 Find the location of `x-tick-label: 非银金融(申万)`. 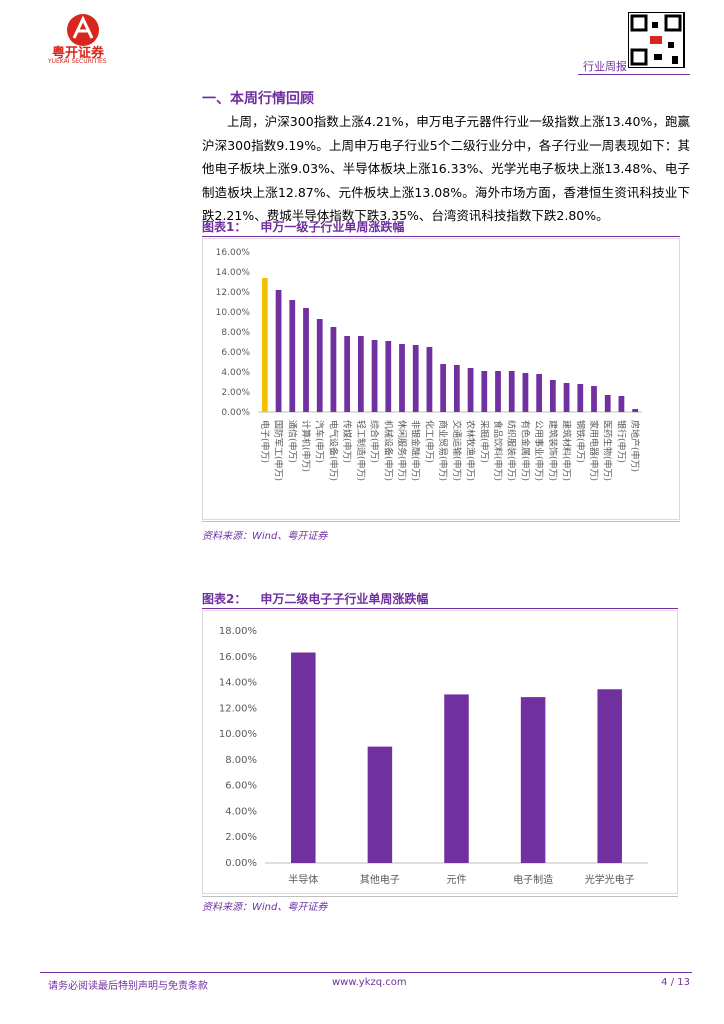

x-tick-label: 非银金融(申万) is located at coordinates (416, 450).